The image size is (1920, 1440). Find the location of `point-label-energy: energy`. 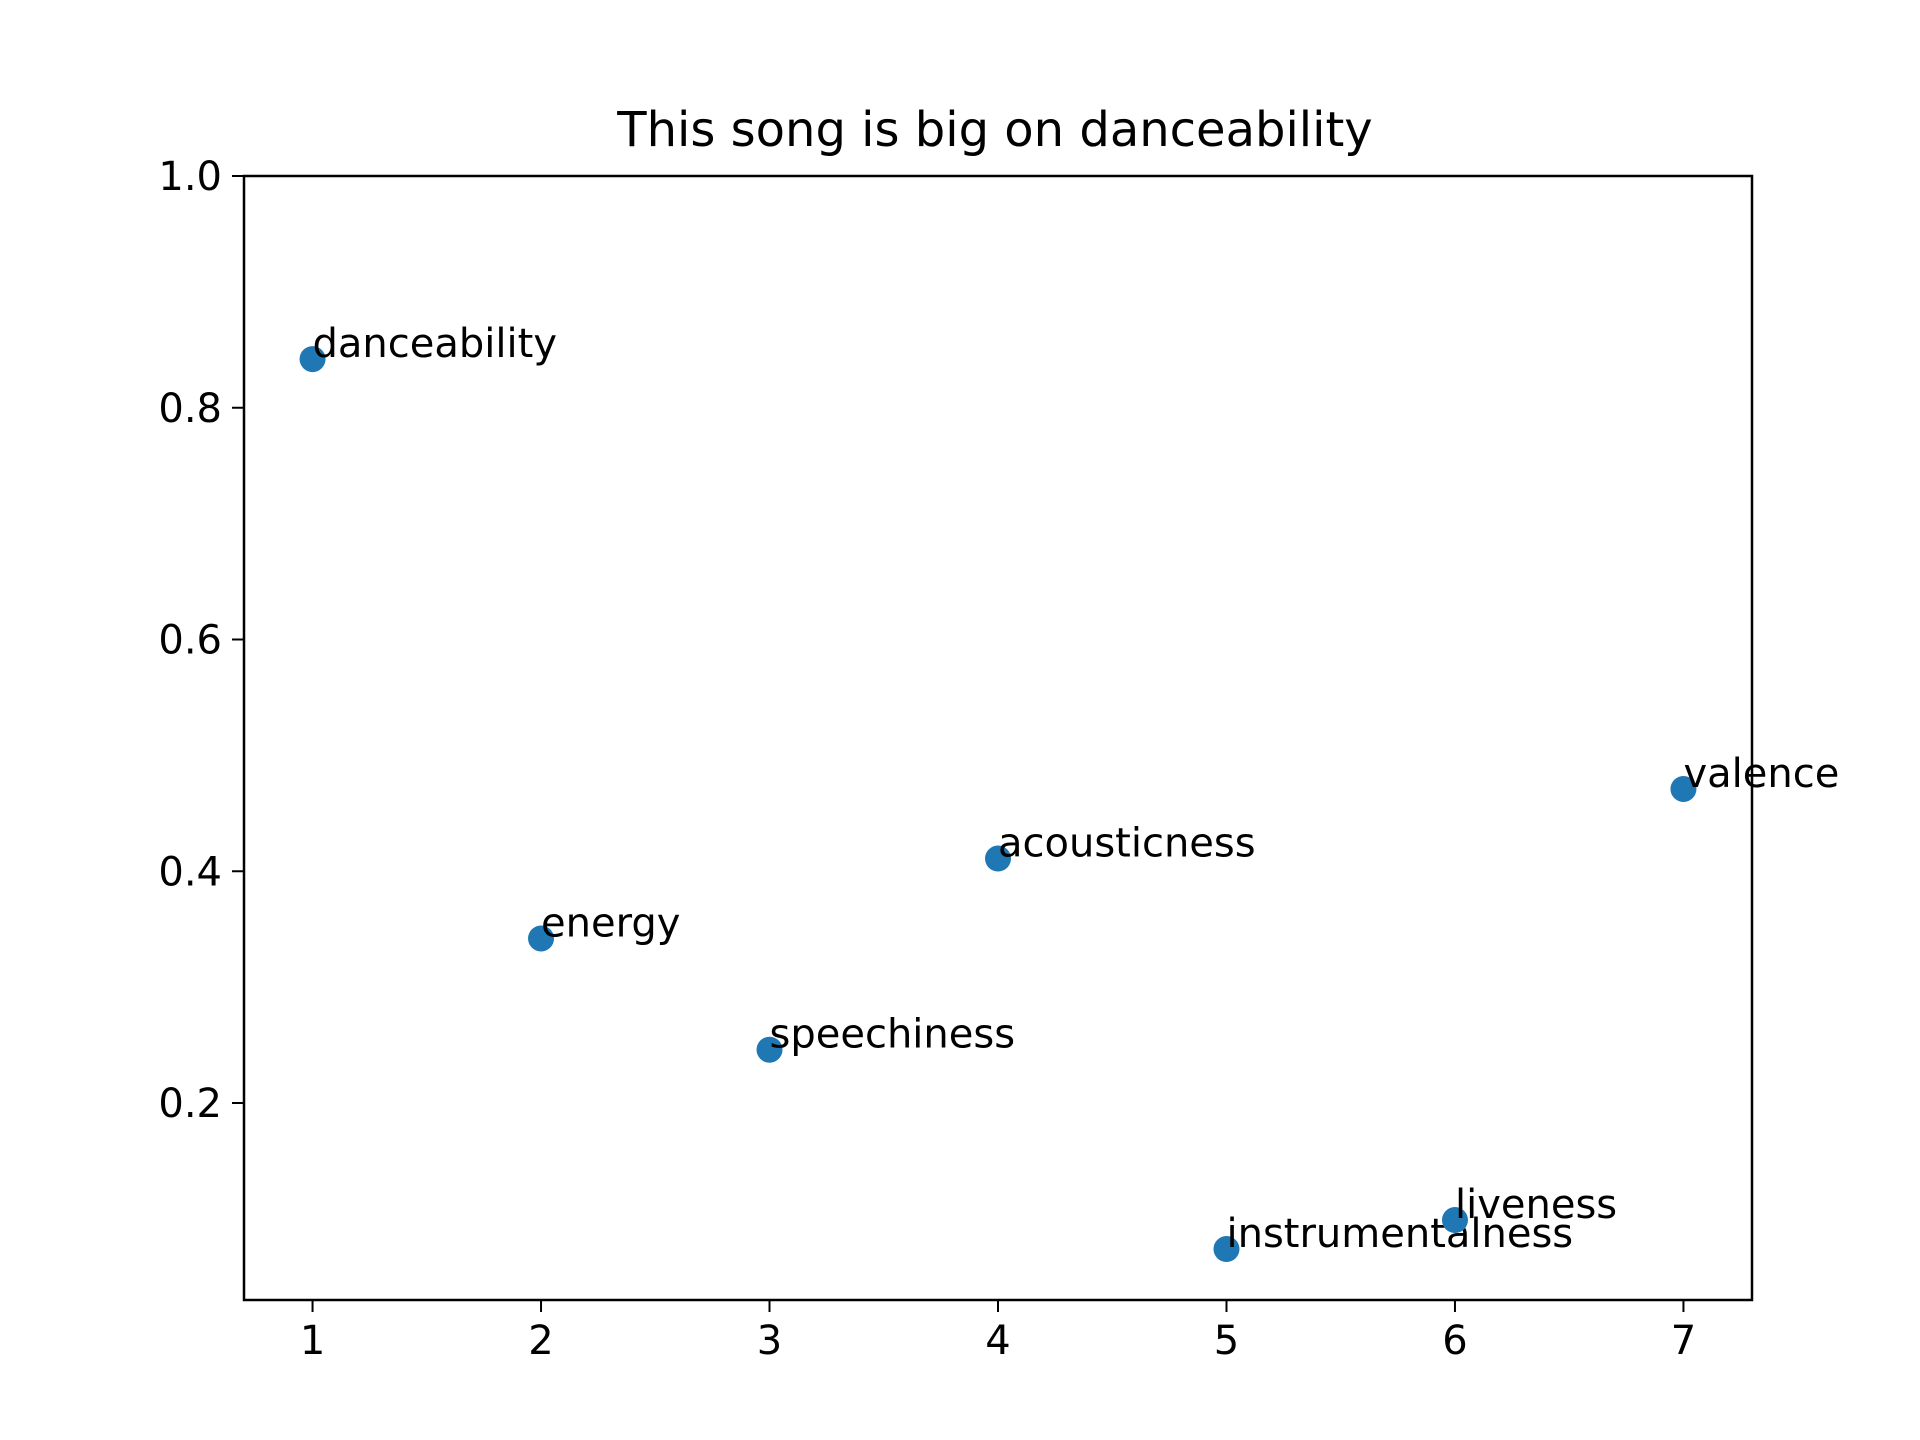

point-label-energy: energy is located at coordinates (610, 923).